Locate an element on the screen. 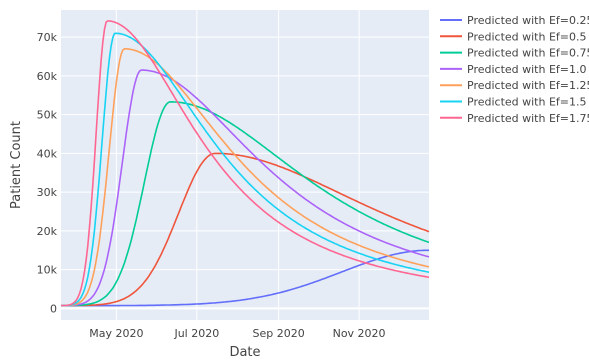 Image resolution: width=589 pixels, height=360 pixels. y-axis-ticks: 0 10k 20k 30k 40k 50k 60k 70k is located at coordinates (47, 173).